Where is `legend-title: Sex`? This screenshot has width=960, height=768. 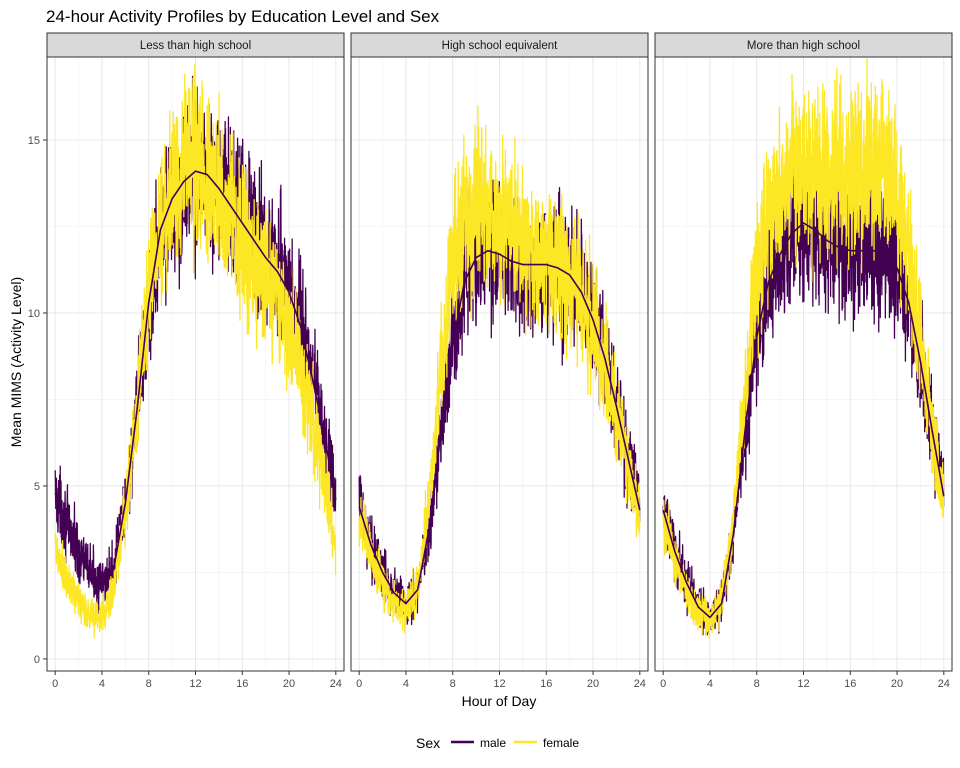
legend-title: Sex is located at coordinates (428, 743).